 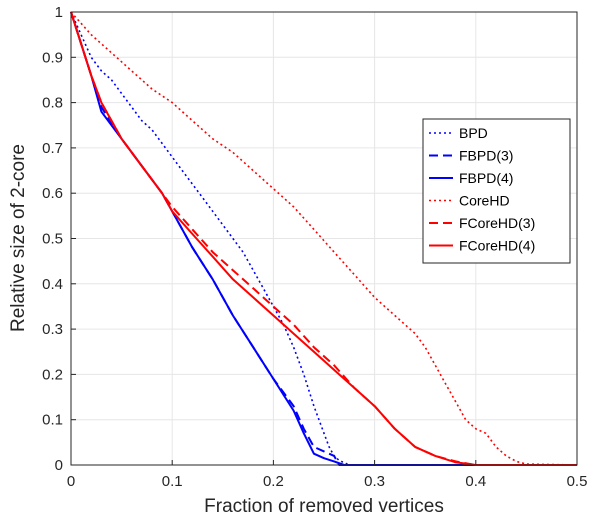 I want to click on y-tick-label: 0.7, so click(x=52, y=148).